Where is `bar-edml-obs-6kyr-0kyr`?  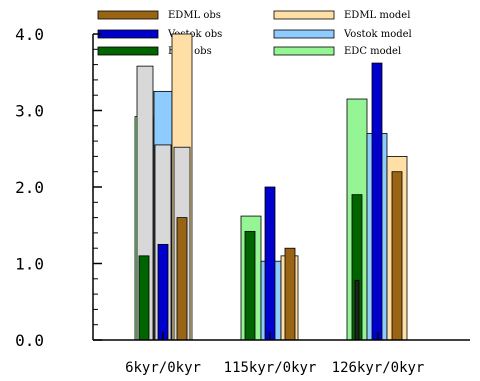
bar-edml-obs-6kyr-0kyr is located at coordinates (182, 279).